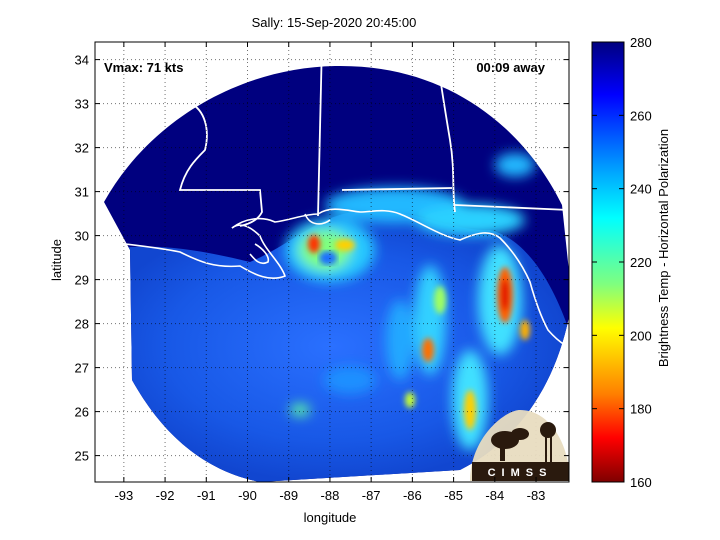  Describe the element at coordinates (412, 495) in the screenshot. I see `x-tick-label: -86` at that location.